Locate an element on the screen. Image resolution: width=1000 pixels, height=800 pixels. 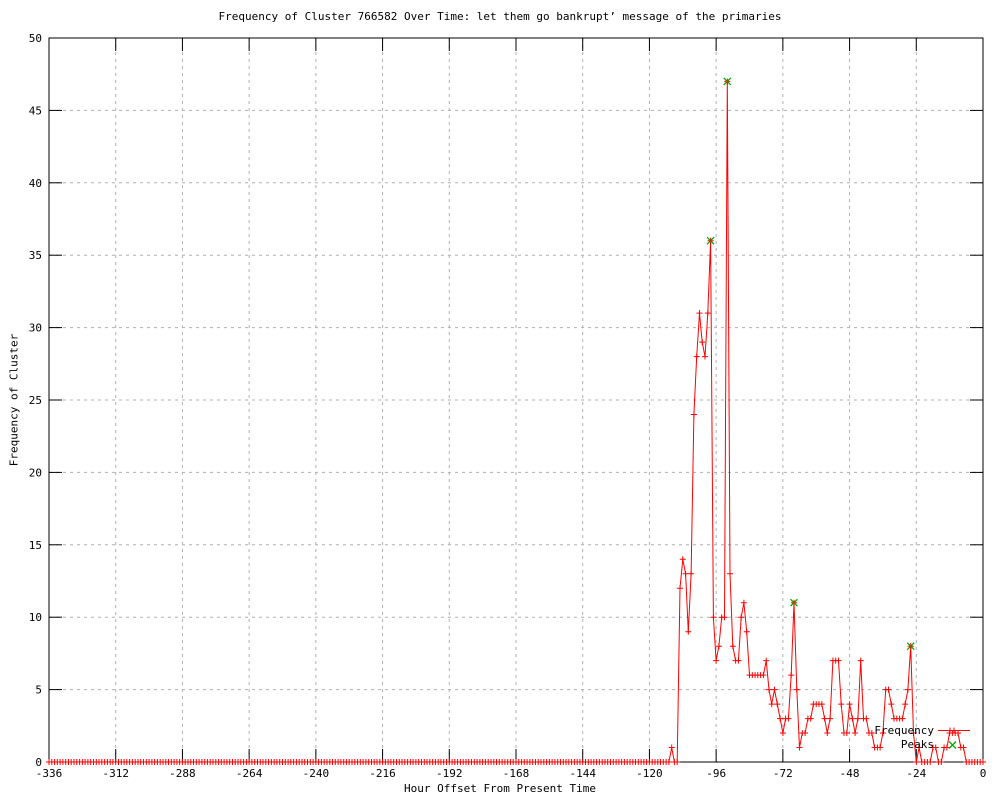
svg-text: -48 is located at coordinates (850, 773).